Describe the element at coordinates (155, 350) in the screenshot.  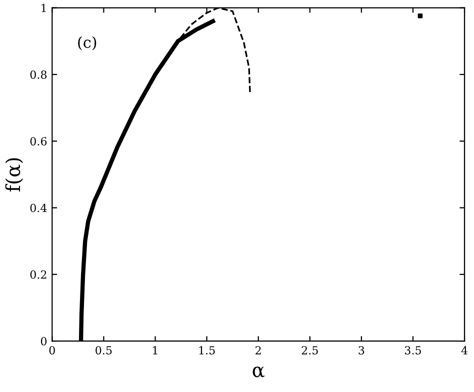
I see `x-tick-label: 1` at that location.